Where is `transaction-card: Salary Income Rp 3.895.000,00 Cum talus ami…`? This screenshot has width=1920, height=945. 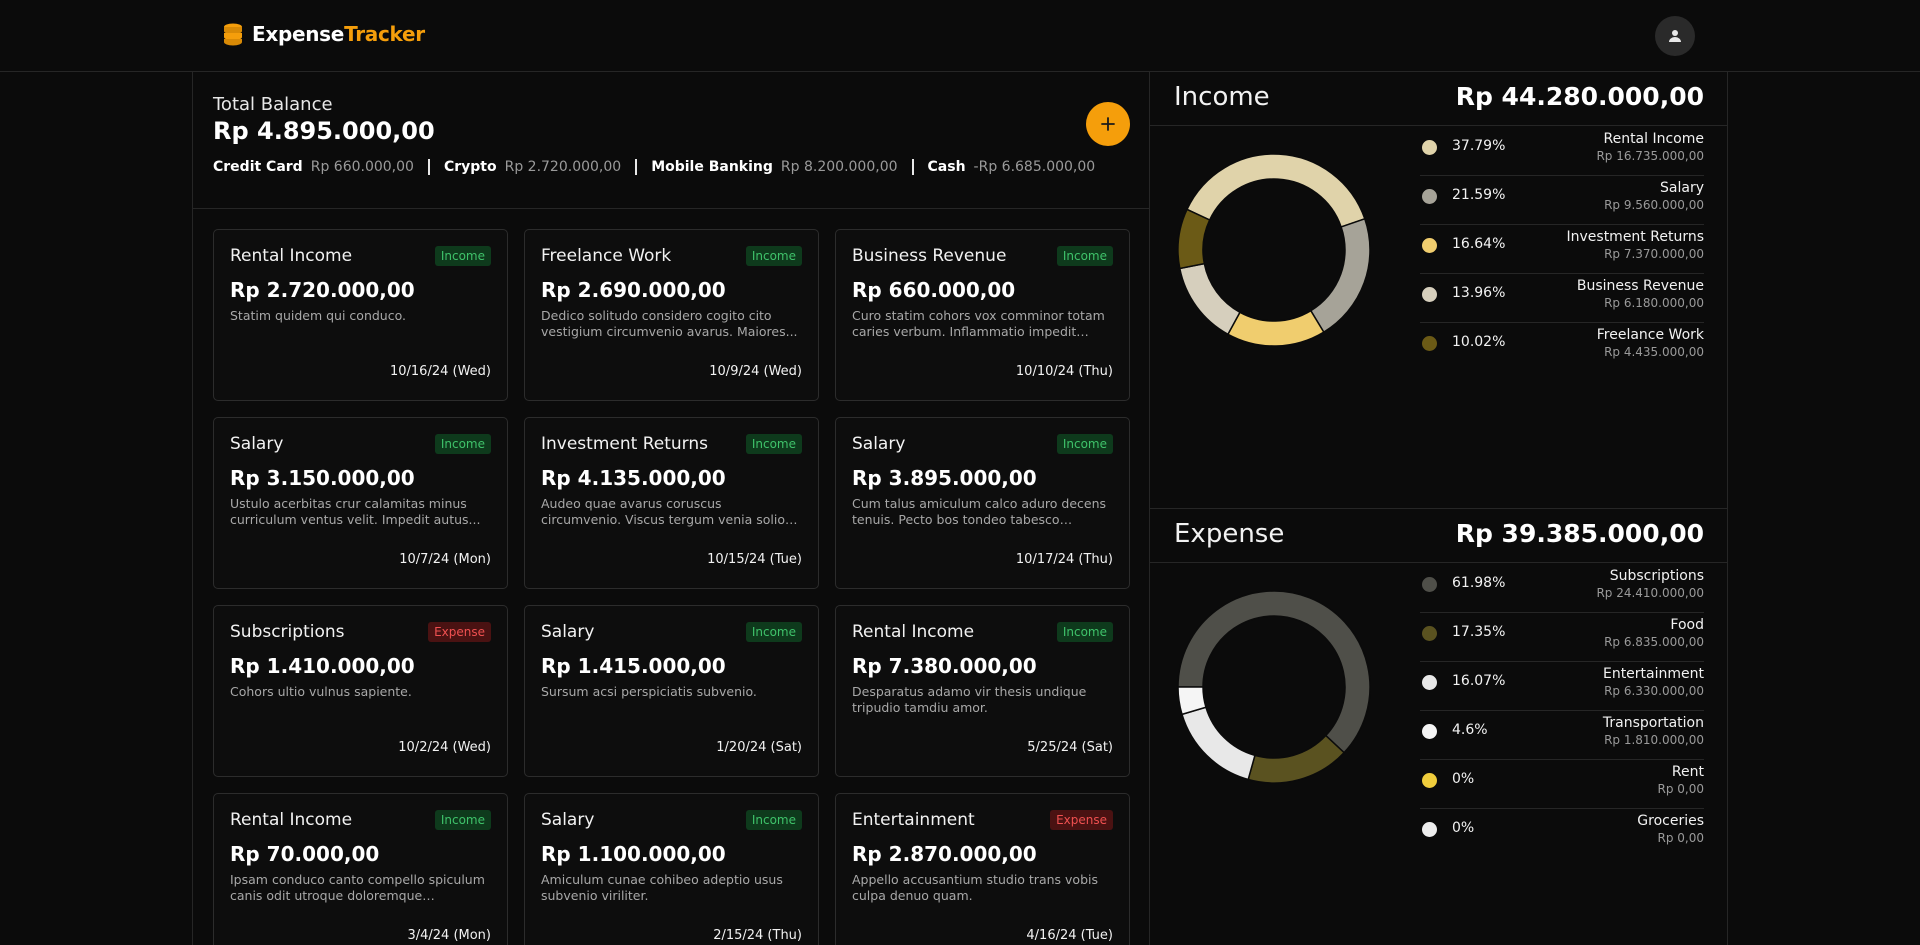
transaction-card: Salary Income Rp 3.895.000,00 Cum talus ami… is located at coordinates (982, 503).